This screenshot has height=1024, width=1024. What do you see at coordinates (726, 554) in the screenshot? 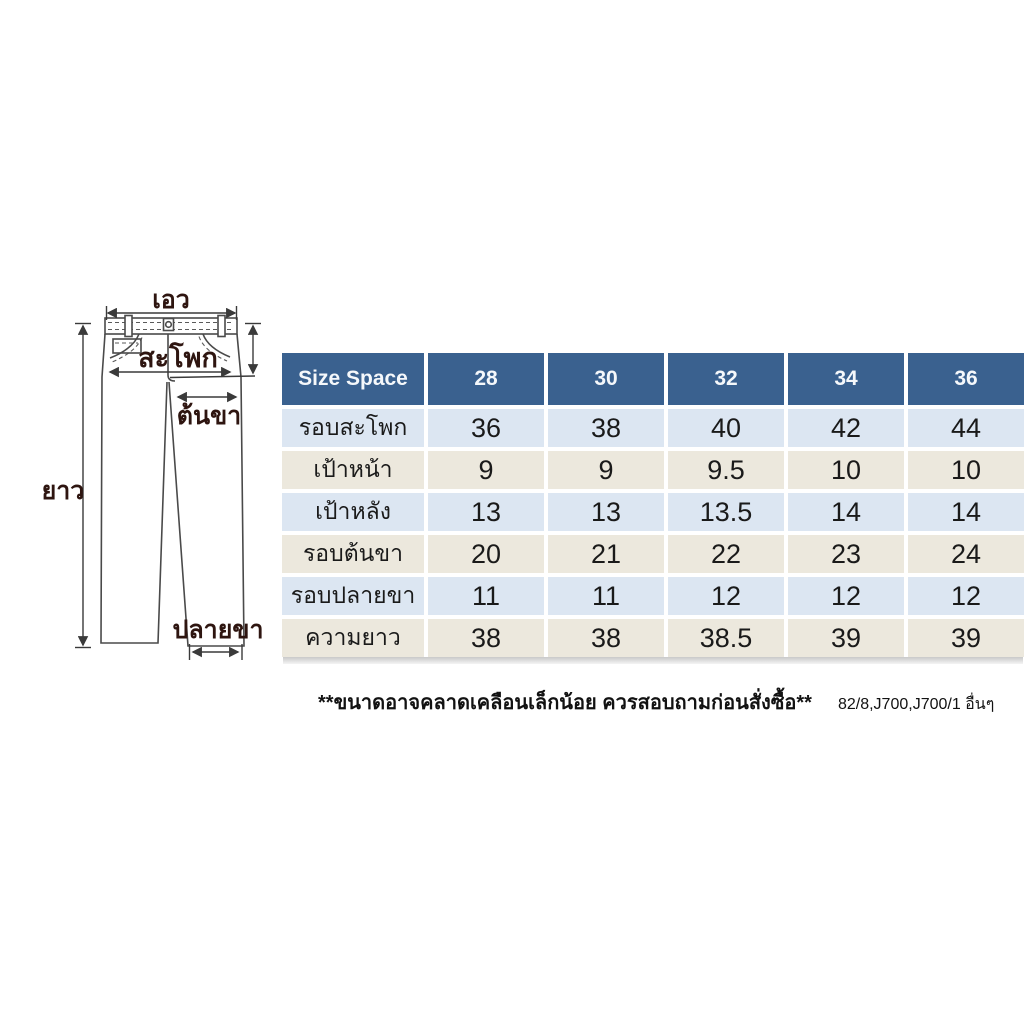
I see `value-cell: 22` at bounding box center [726, 554].